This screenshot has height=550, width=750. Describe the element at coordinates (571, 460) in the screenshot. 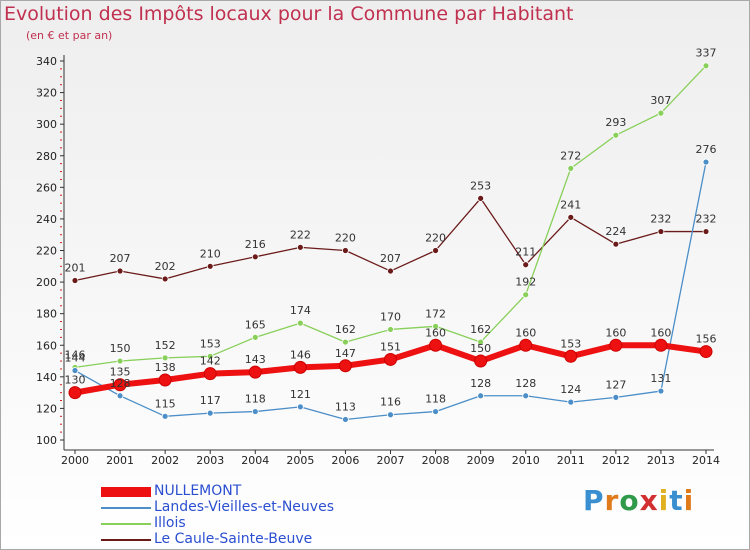

I see `x-tick-label: 2011` at that location.